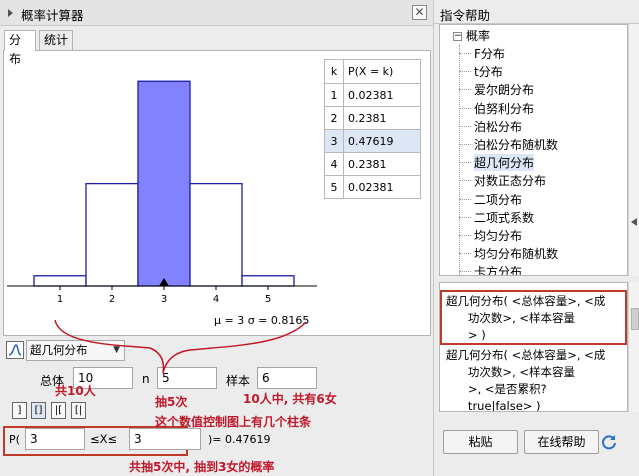 The height and width of the screenshot is (476, 639). I want to click on interval-button: [], so click(38, 410).